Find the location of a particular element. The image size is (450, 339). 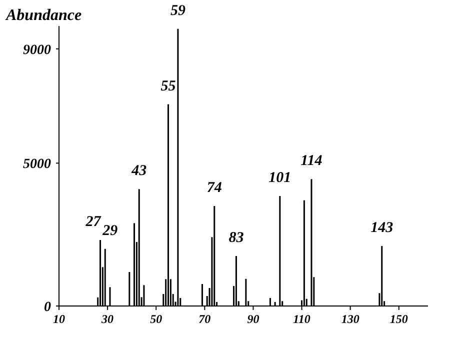

x-tick-label: 70 is located at coordinates (204, 319).